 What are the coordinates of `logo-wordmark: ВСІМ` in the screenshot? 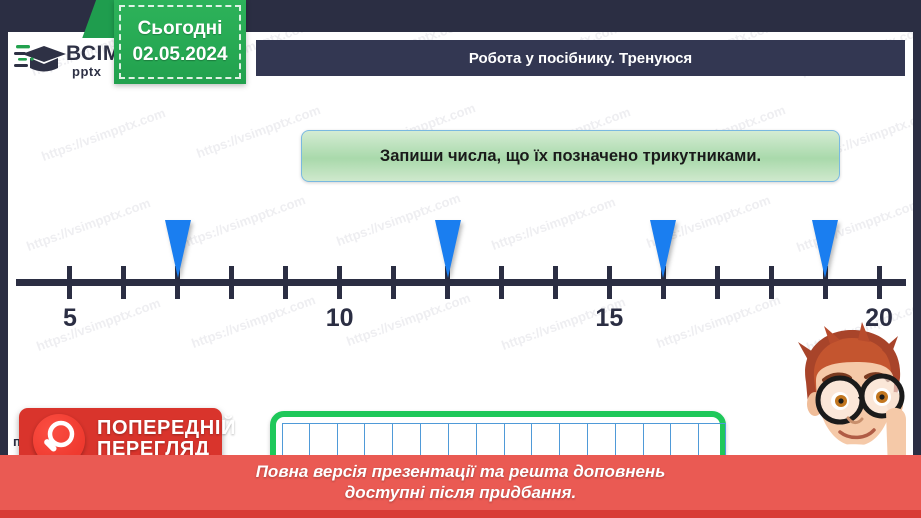 It's located at (93, 53).